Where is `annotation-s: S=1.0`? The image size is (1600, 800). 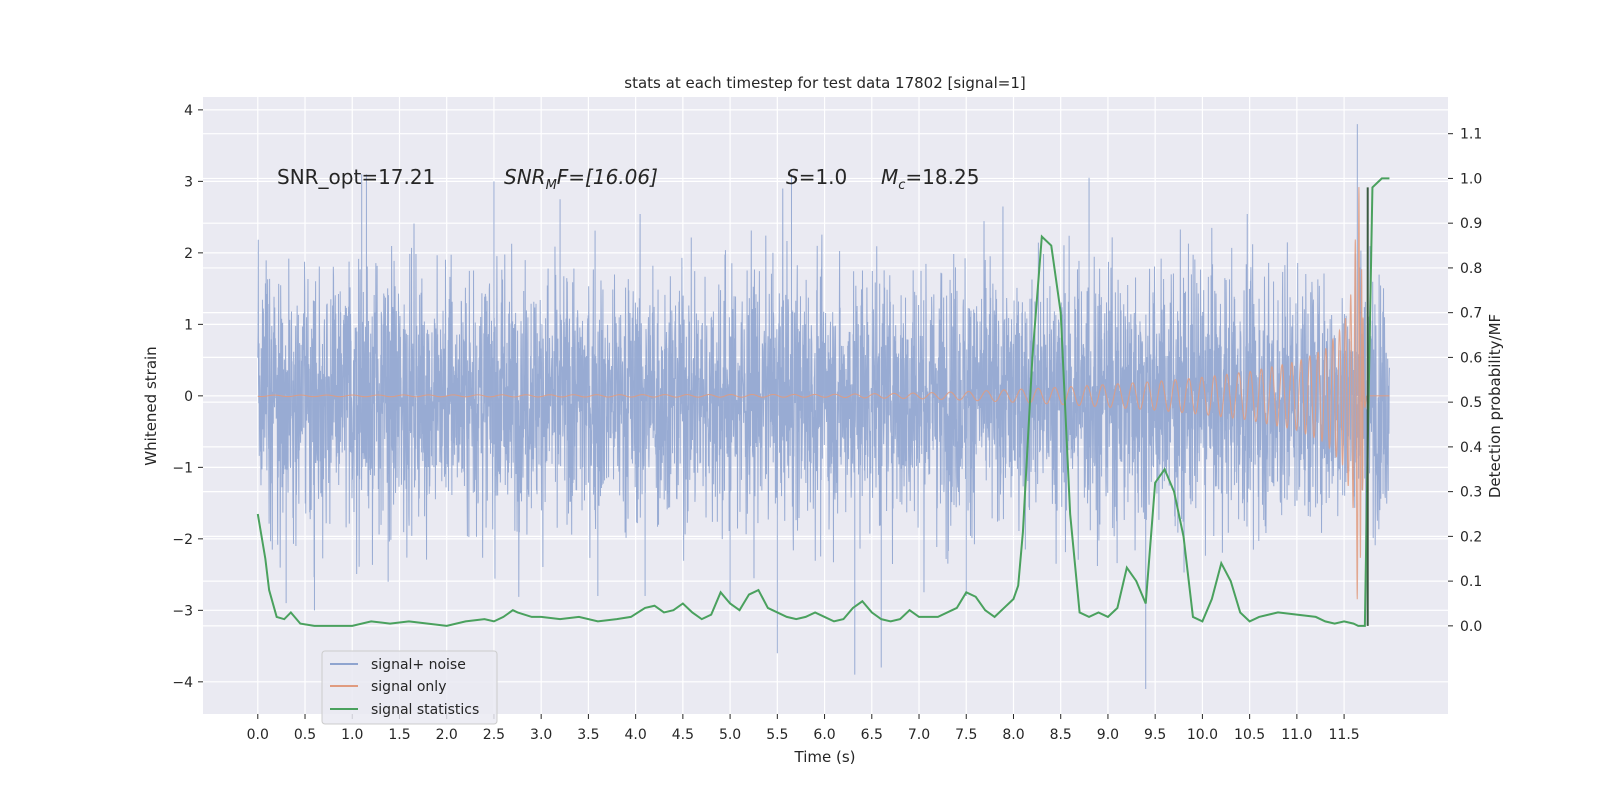
annotation-s: S=1.0 is located at coordinates (816, 177).